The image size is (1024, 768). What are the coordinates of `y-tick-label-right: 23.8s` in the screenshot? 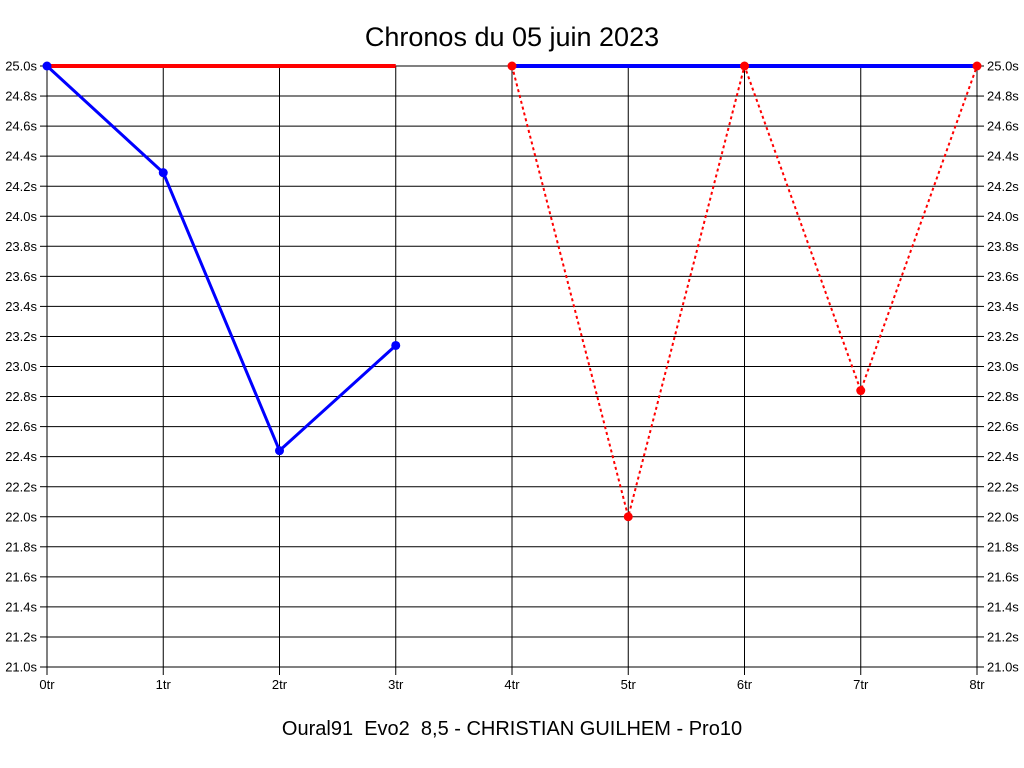 It's located at (1003, 246).